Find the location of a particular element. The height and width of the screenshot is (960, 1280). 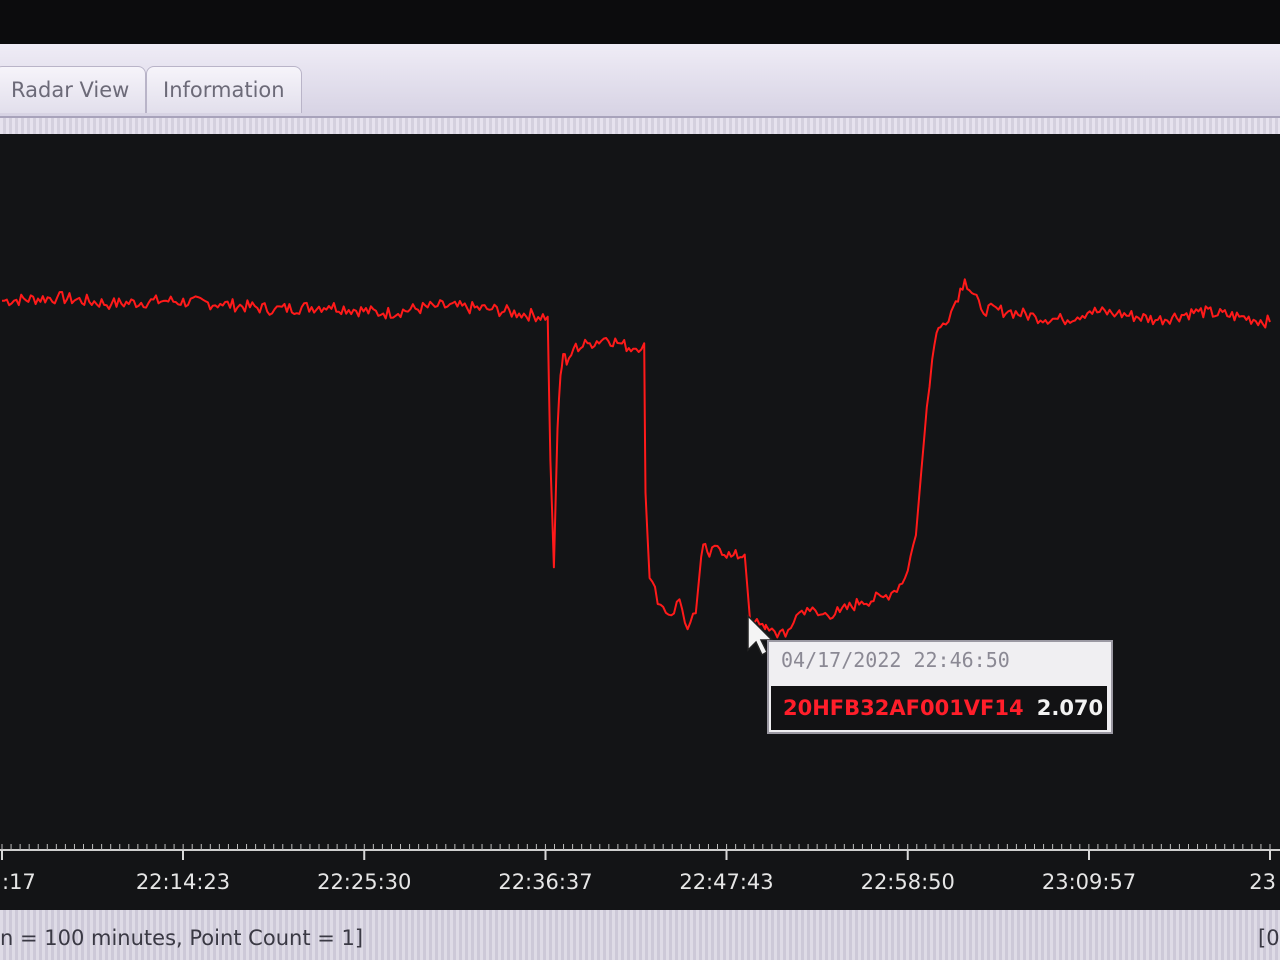

x-tick-label: 22:47:43 is located at coordinates (726, 882).